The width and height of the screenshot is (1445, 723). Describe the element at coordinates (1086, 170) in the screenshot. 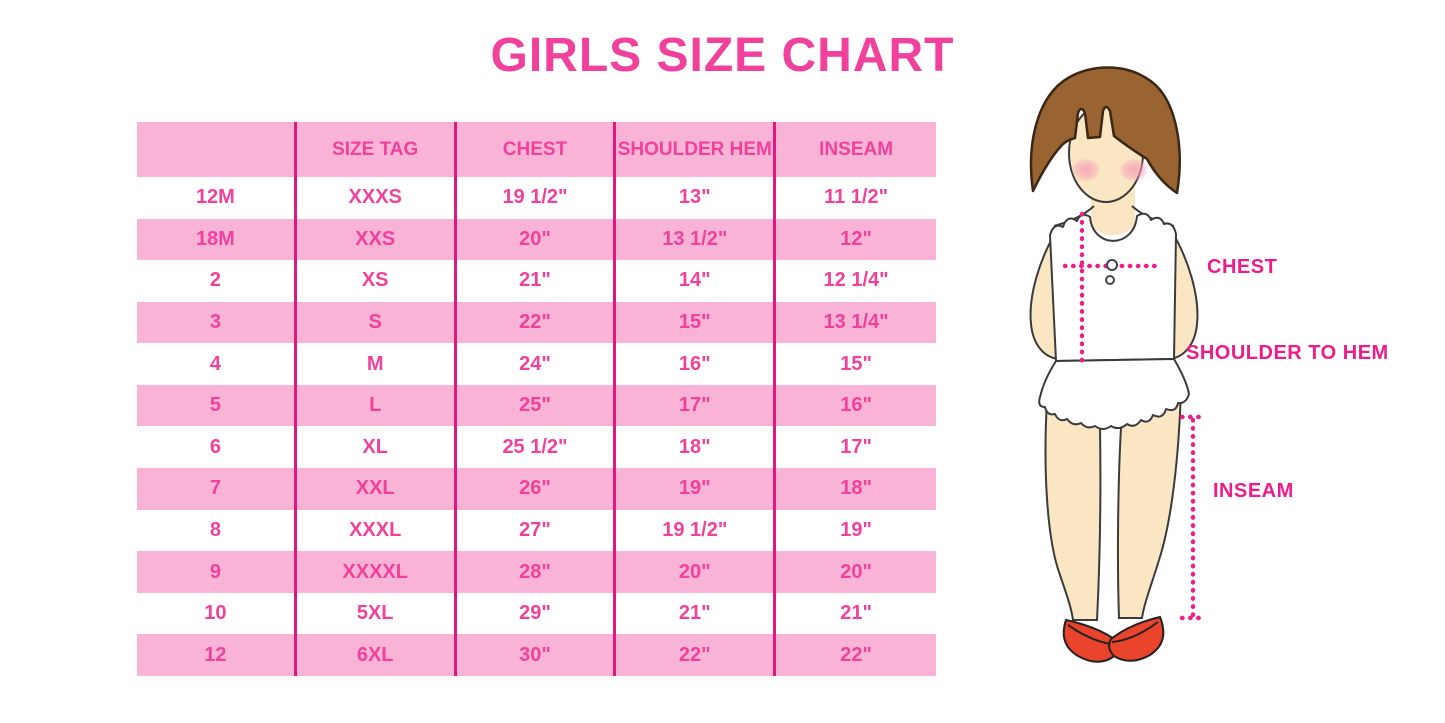

I see `left-cheek` at that location.